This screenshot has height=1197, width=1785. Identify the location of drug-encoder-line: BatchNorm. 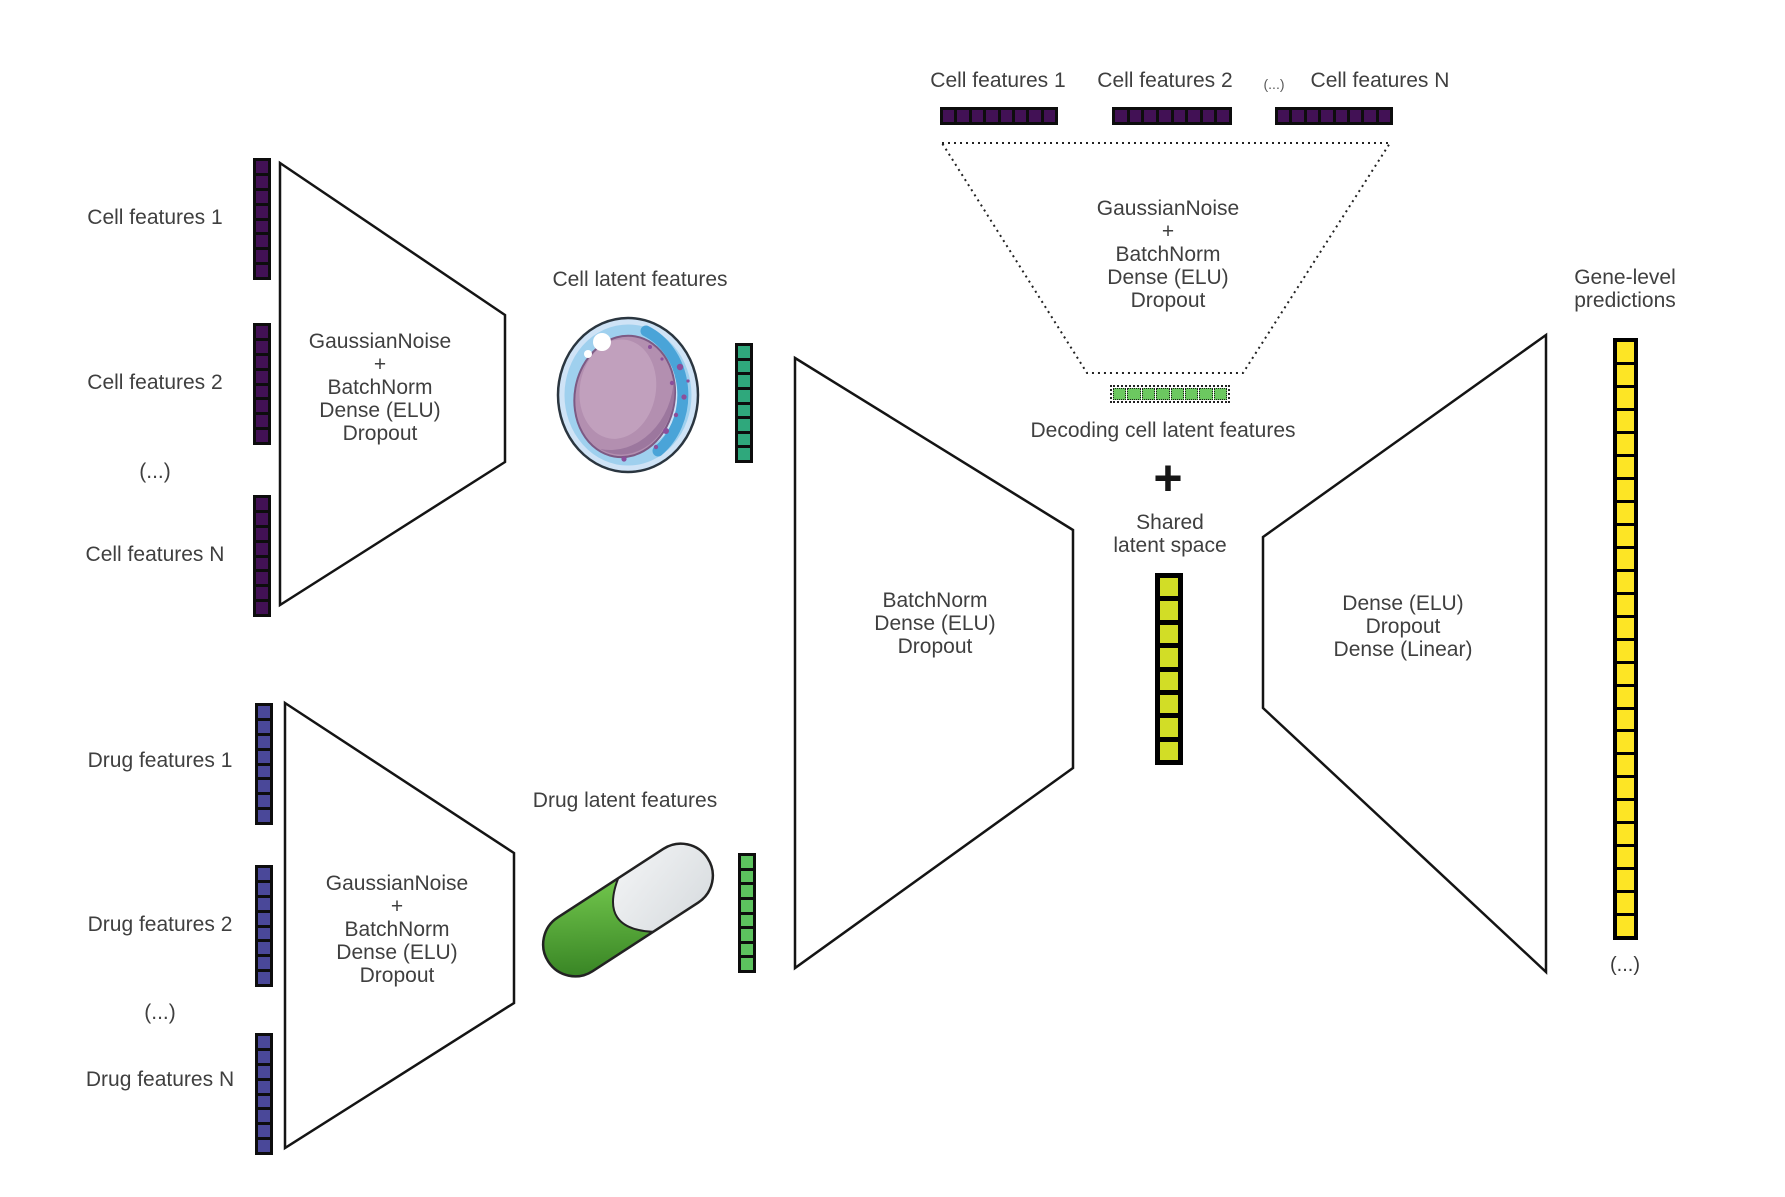
(397, 929).